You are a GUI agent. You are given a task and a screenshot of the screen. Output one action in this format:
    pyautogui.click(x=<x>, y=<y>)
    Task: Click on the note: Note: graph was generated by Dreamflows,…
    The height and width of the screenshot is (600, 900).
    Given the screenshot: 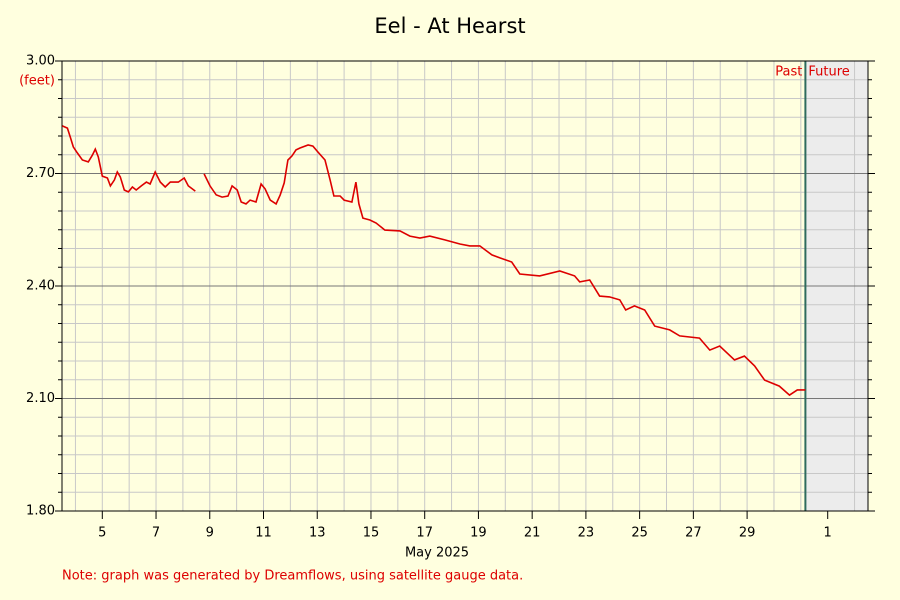 What is the action you would take?
    pyautogui.click(x=292, y=576)
    